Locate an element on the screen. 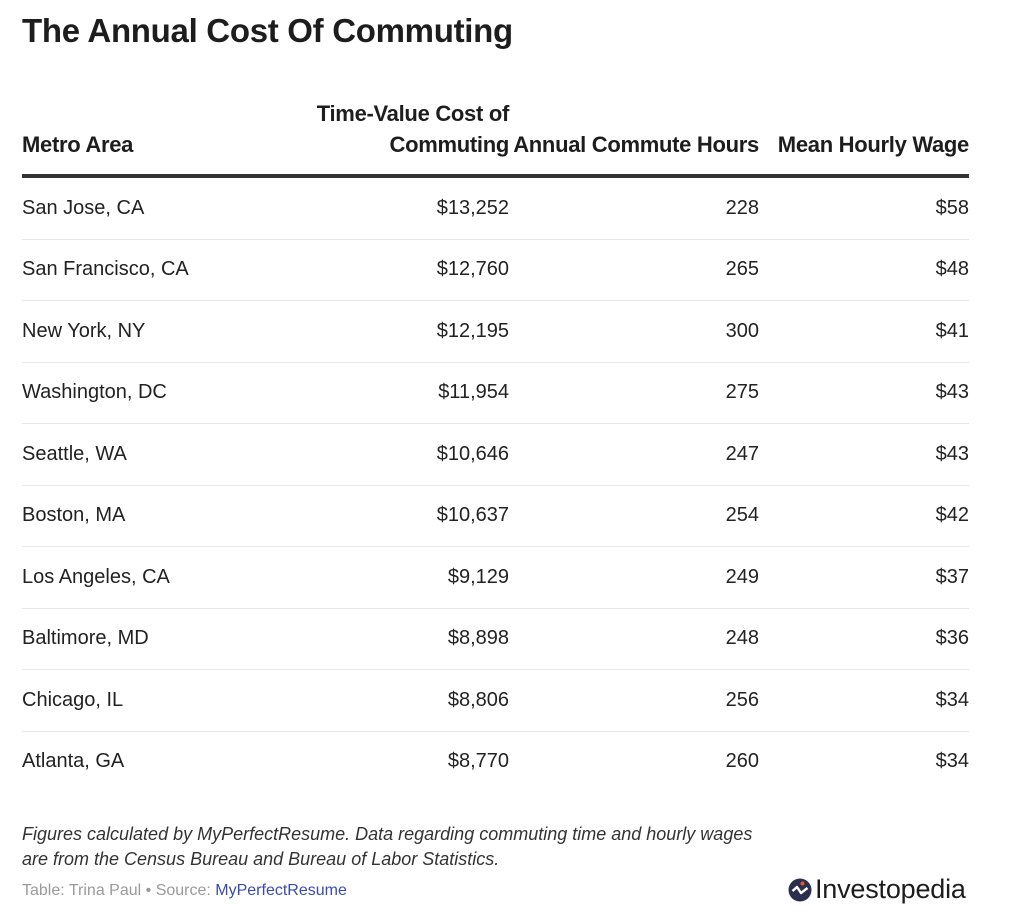 The image size is (1026, 912). source-label: Source: is located at coordinates (185, 890).